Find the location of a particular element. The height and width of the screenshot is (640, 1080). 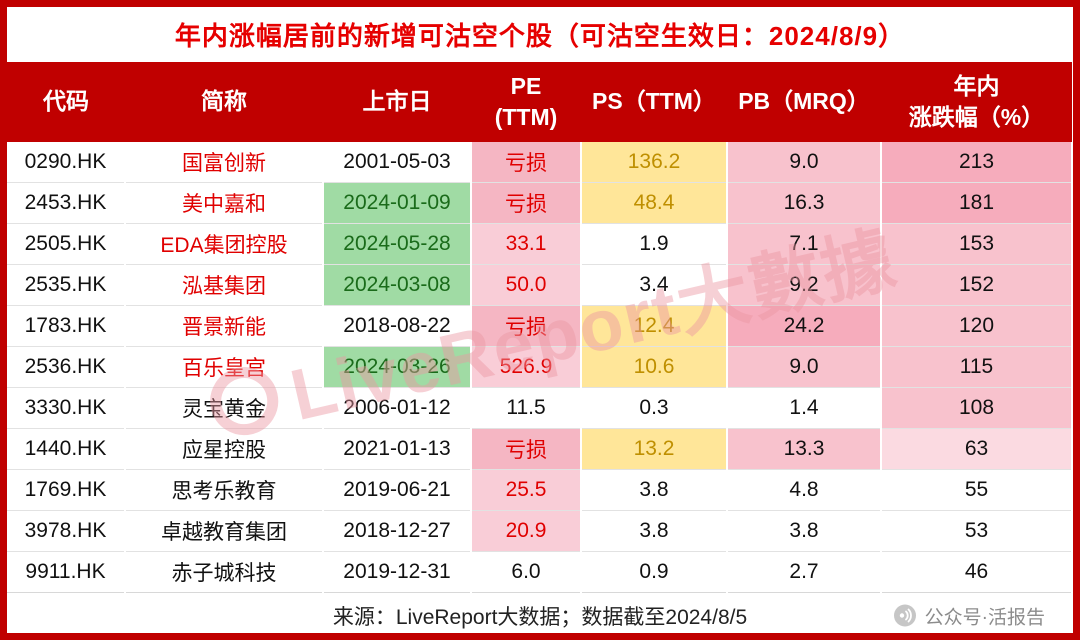

cell-pe: 33.1 is located at coordinates (526, 244).